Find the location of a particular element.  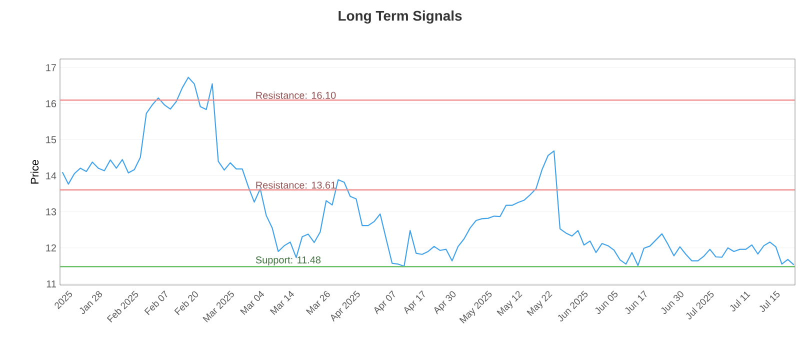

y-tick-label: 17 is located at coordinates (51, 68).